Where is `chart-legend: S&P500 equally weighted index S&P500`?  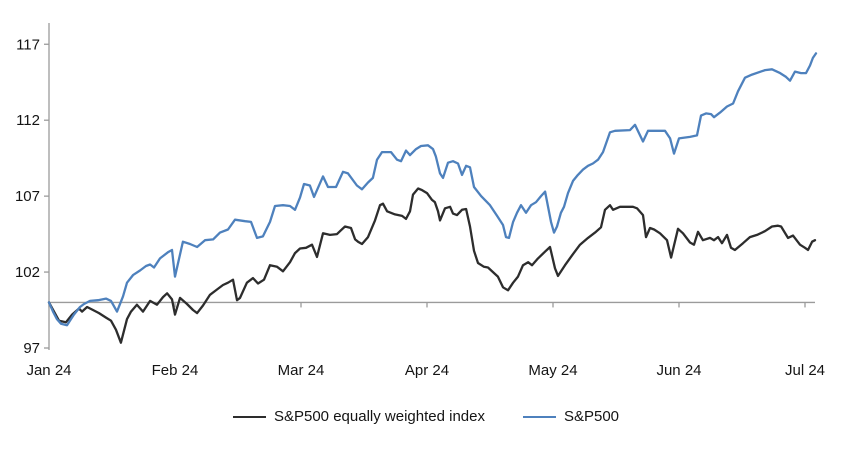
chart-legend: S&P500 equally weighted index S&P500 is located at coordinates (426, 416).